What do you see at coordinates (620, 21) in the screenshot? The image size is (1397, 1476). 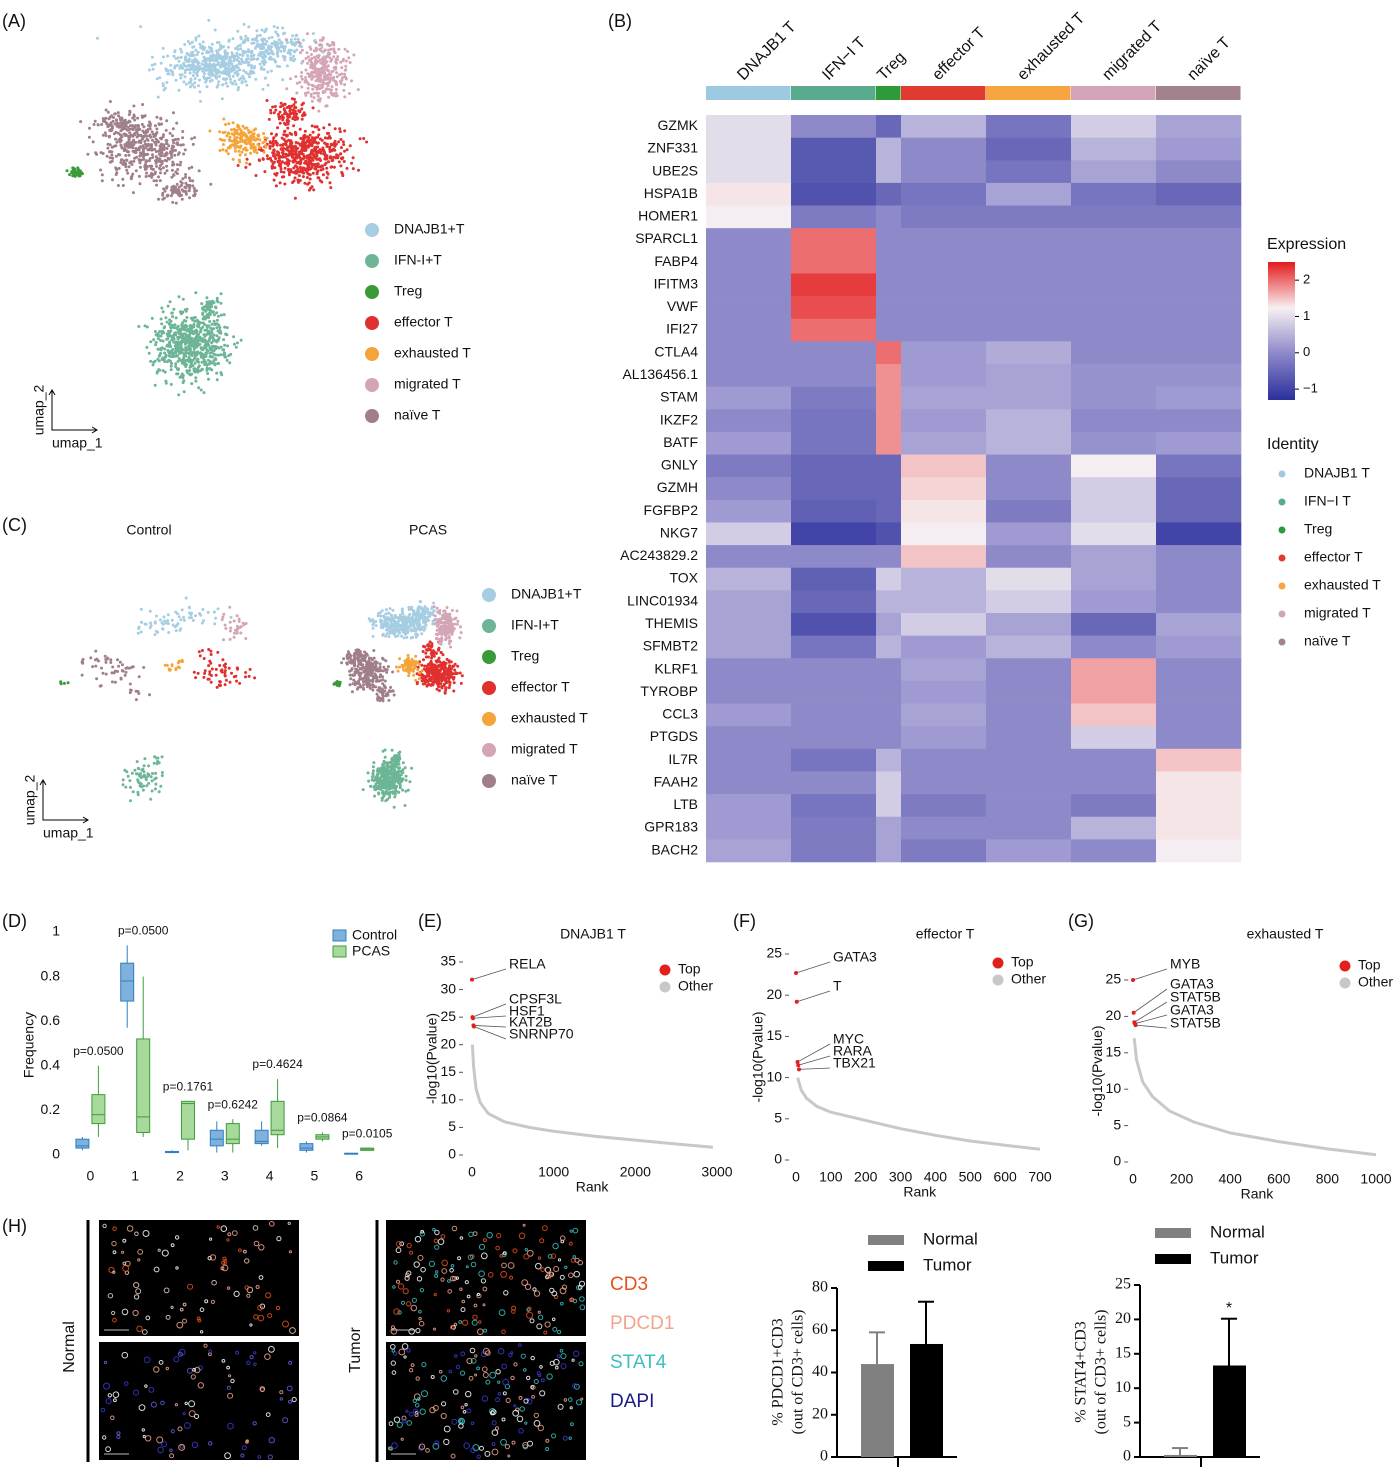 I see `panel-label: (B)` at bounding box center [620, 21].